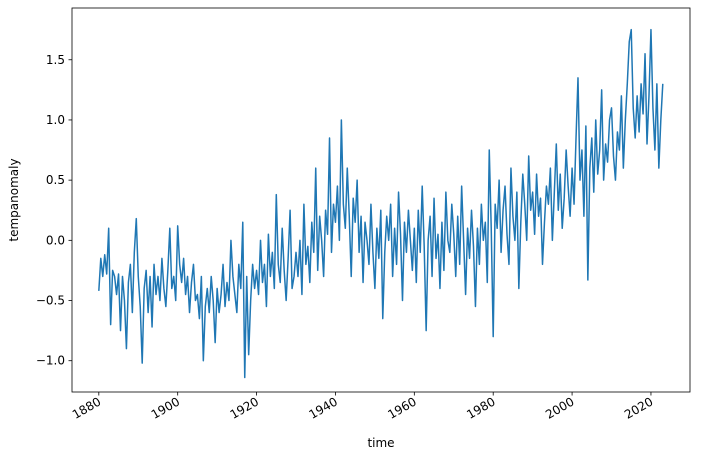 This screenshot has width=703, height=468. Describe the element at coordinates (244, 407) in the screenshot. I see `x-tick-label: 1920` at that location.